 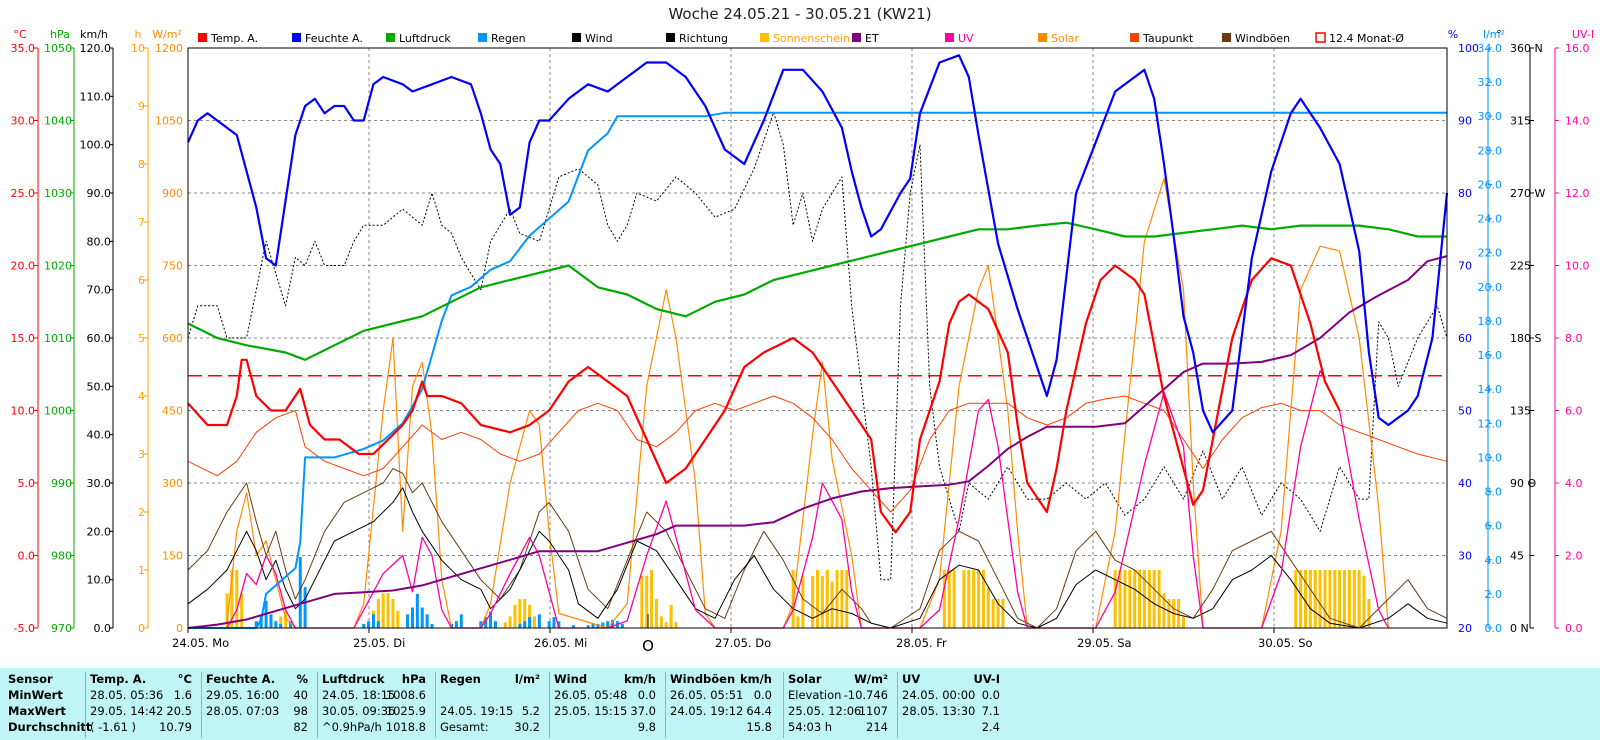 What do you see at coordinates (817, 454) in the screenshot?
I see `series-taupunkt` at bounding box center [817, 454].